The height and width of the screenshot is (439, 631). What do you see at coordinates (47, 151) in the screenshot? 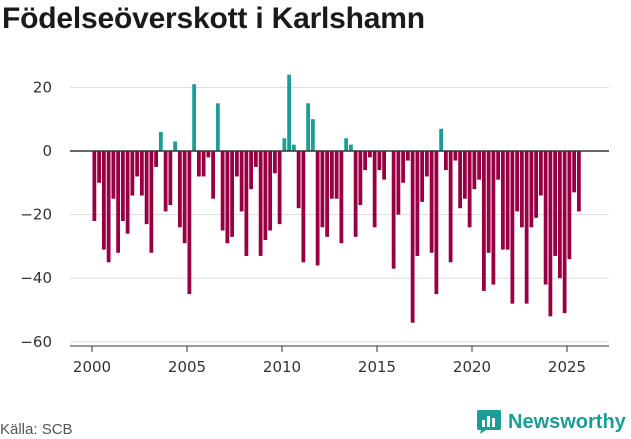
I see `y-tick-label: 0` at bounding box center [47, 151].